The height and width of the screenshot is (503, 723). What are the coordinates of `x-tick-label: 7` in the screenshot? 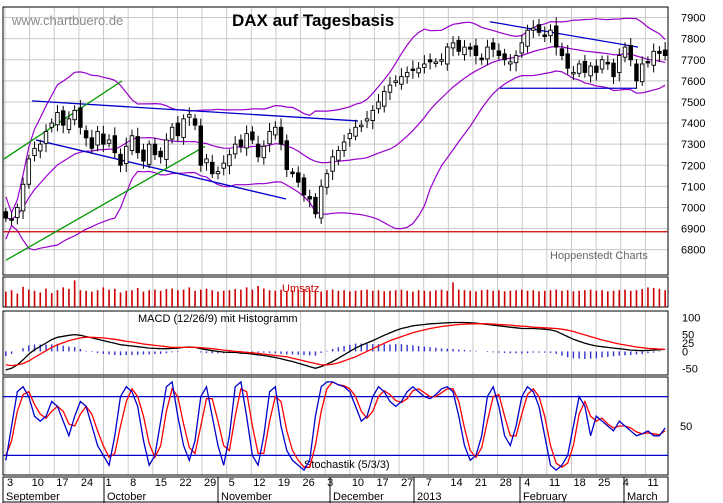 It's located at (429, 483).